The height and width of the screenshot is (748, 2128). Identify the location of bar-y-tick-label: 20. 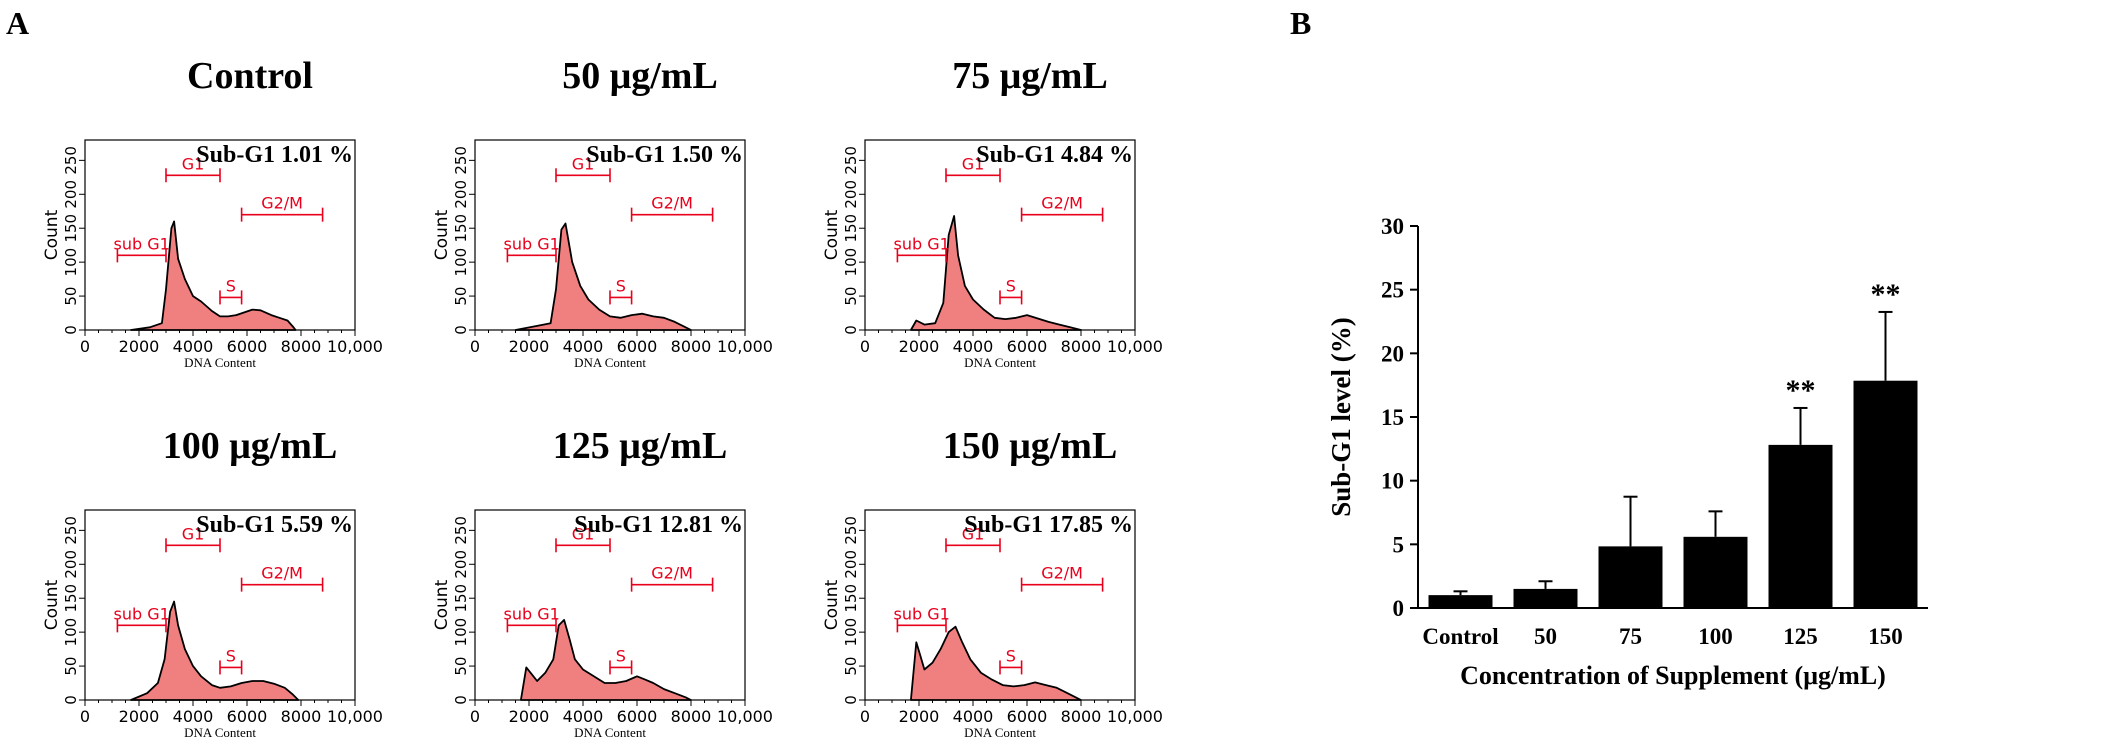
(1392, 353).